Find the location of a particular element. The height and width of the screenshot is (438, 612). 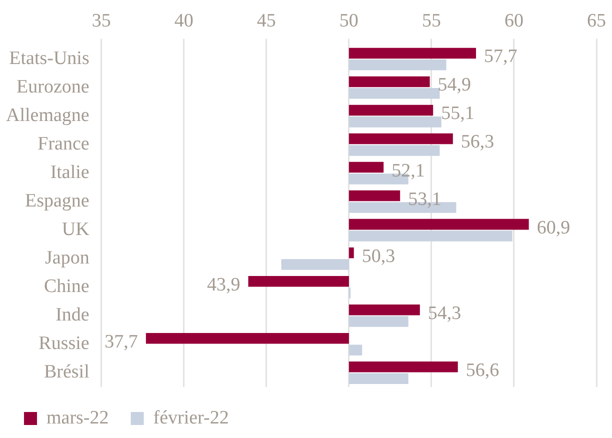

data-label: 56,6 is located at coordinates (483, 370).